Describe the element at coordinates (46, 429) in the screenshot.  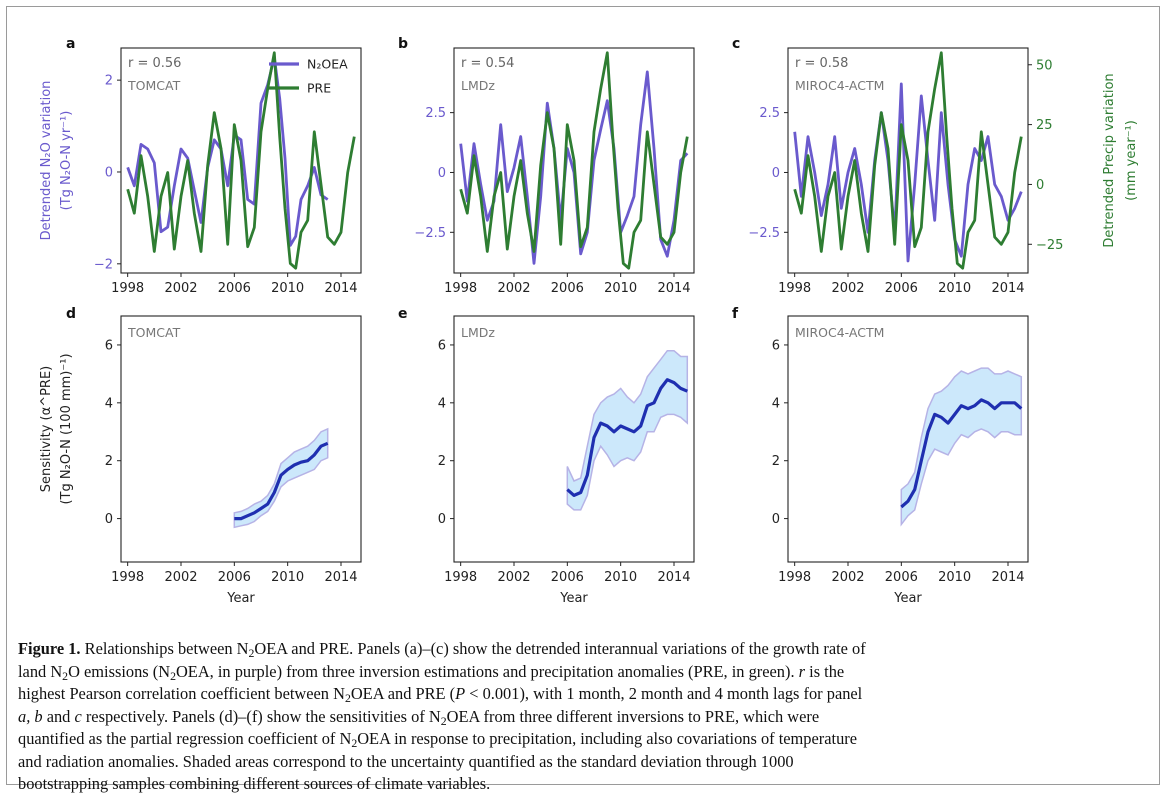
I see `left-axis-label: Sensitivity (α^PRE)` at that location.